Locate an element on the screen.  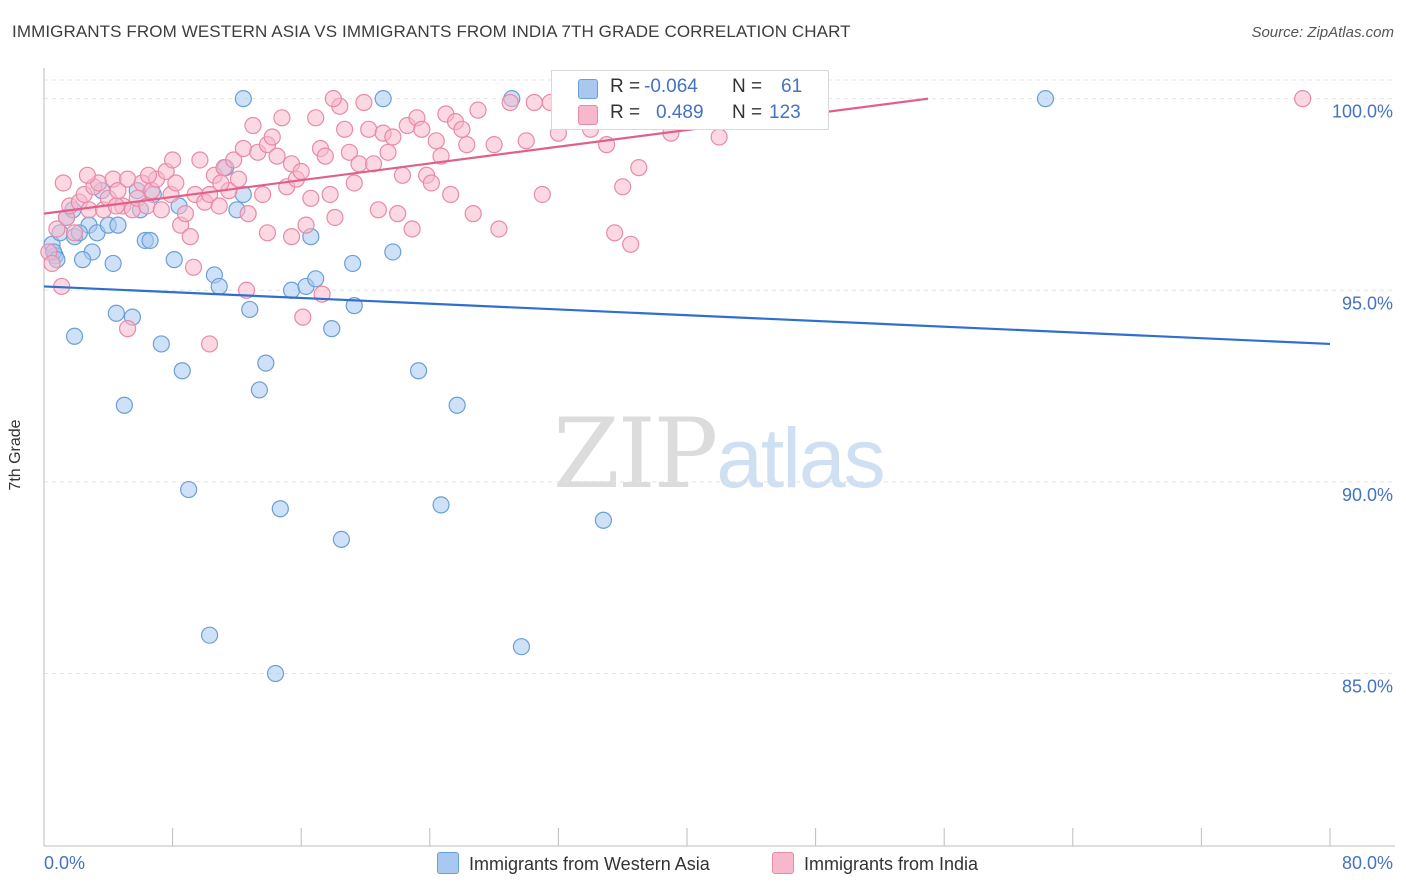
y-tick-label: 85.0% is located at coordinates (1367, 687).